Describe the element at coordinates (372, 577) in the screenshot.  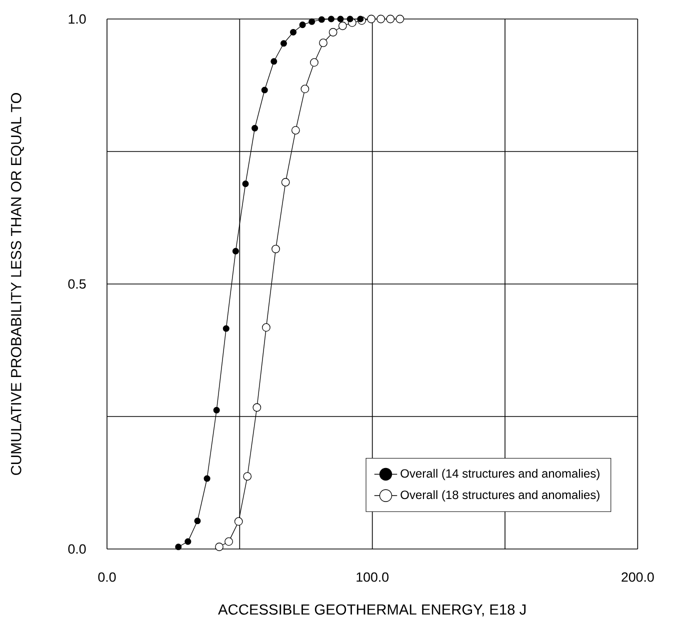
I see `x-tick-label: 100.0` at that location.